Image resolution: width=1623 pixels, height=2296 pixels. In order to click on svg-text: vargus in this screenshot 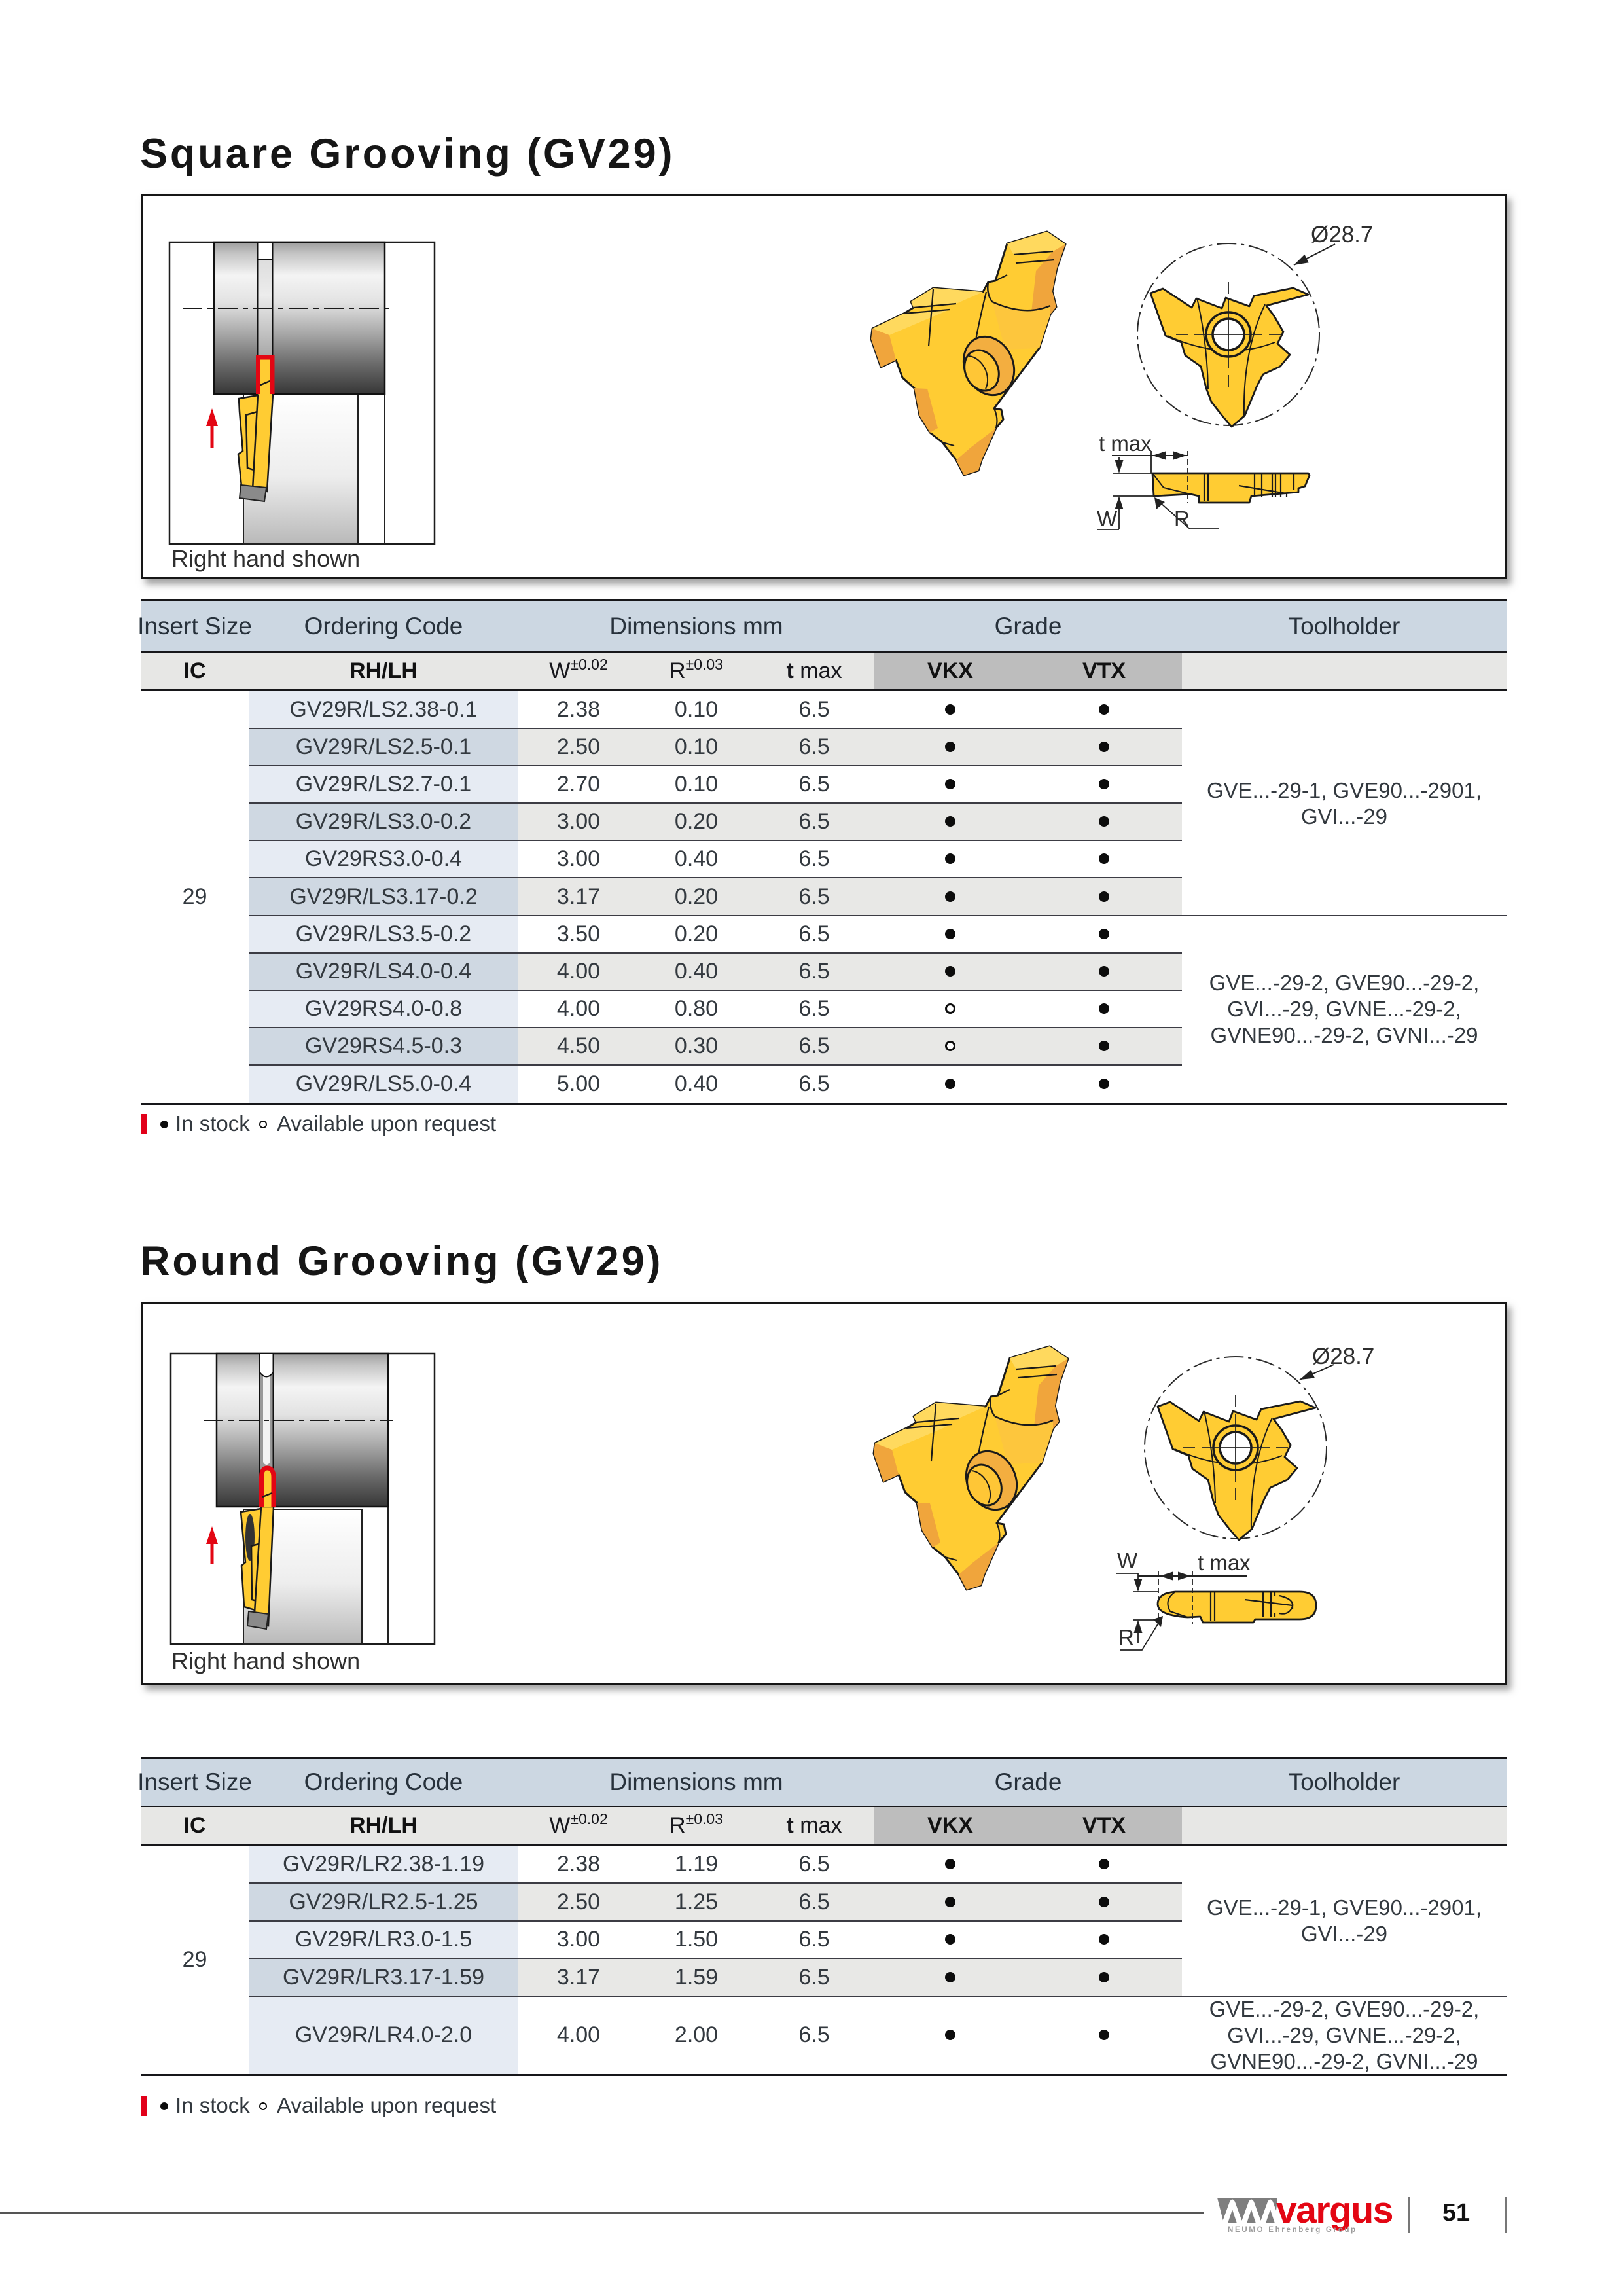, I will do `click(1334, 2212)`.